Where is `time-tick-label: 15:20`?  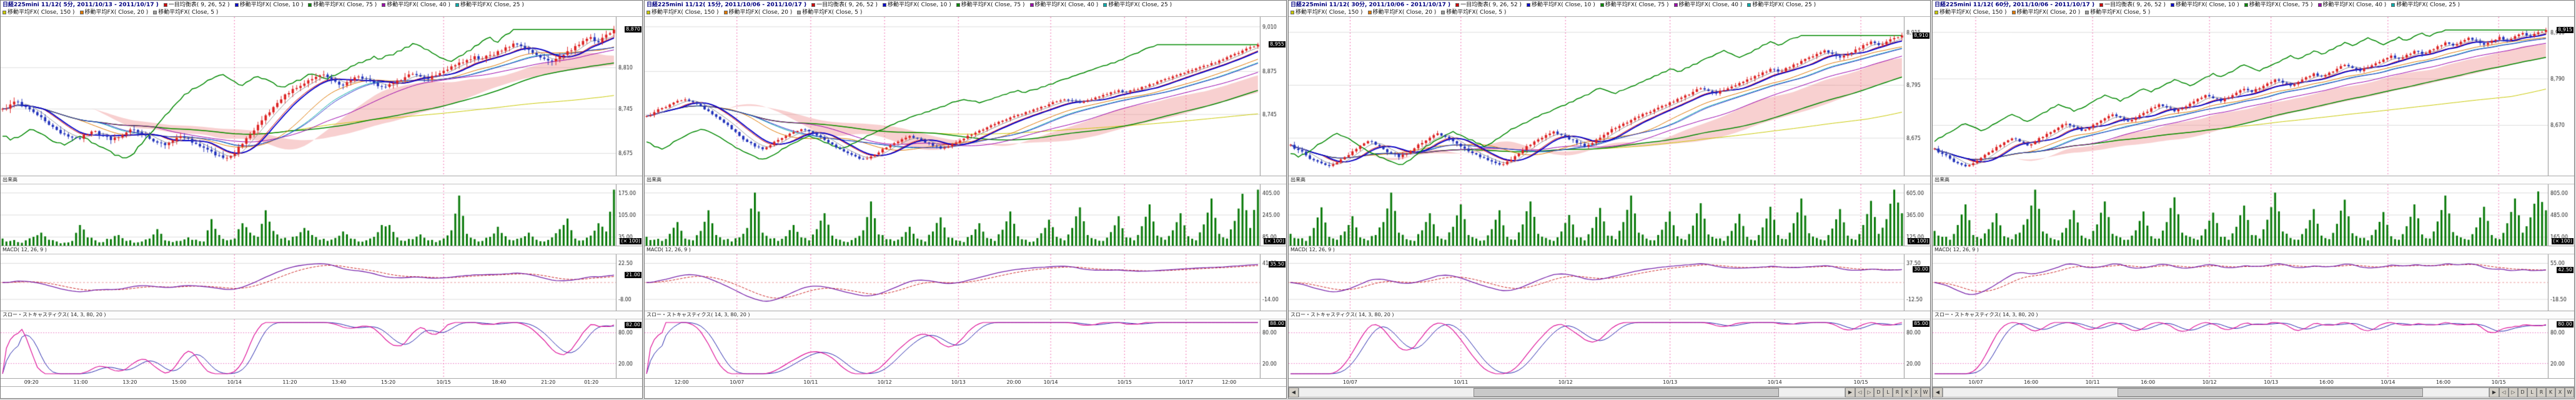
time-tick-label: 15:20 is located at coordinates (388, 382).